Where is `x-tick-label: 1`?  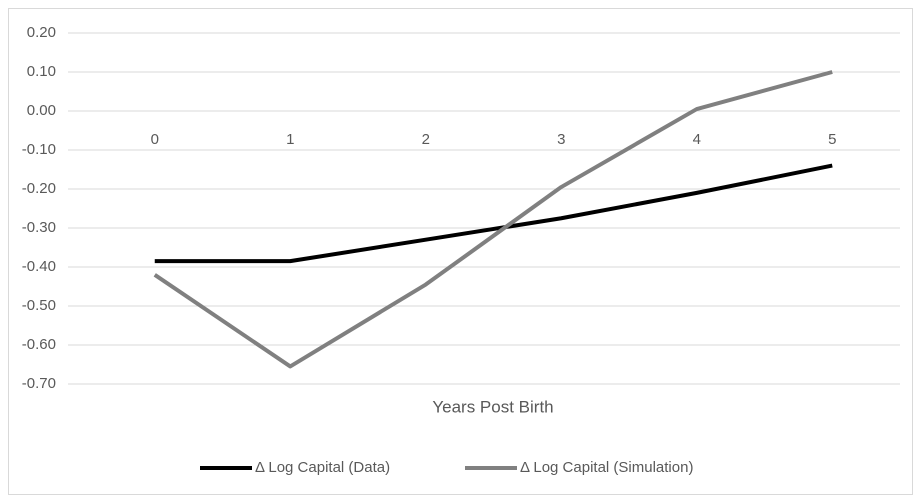 x-tick-label: 1 is located at coordinates (290, 139).